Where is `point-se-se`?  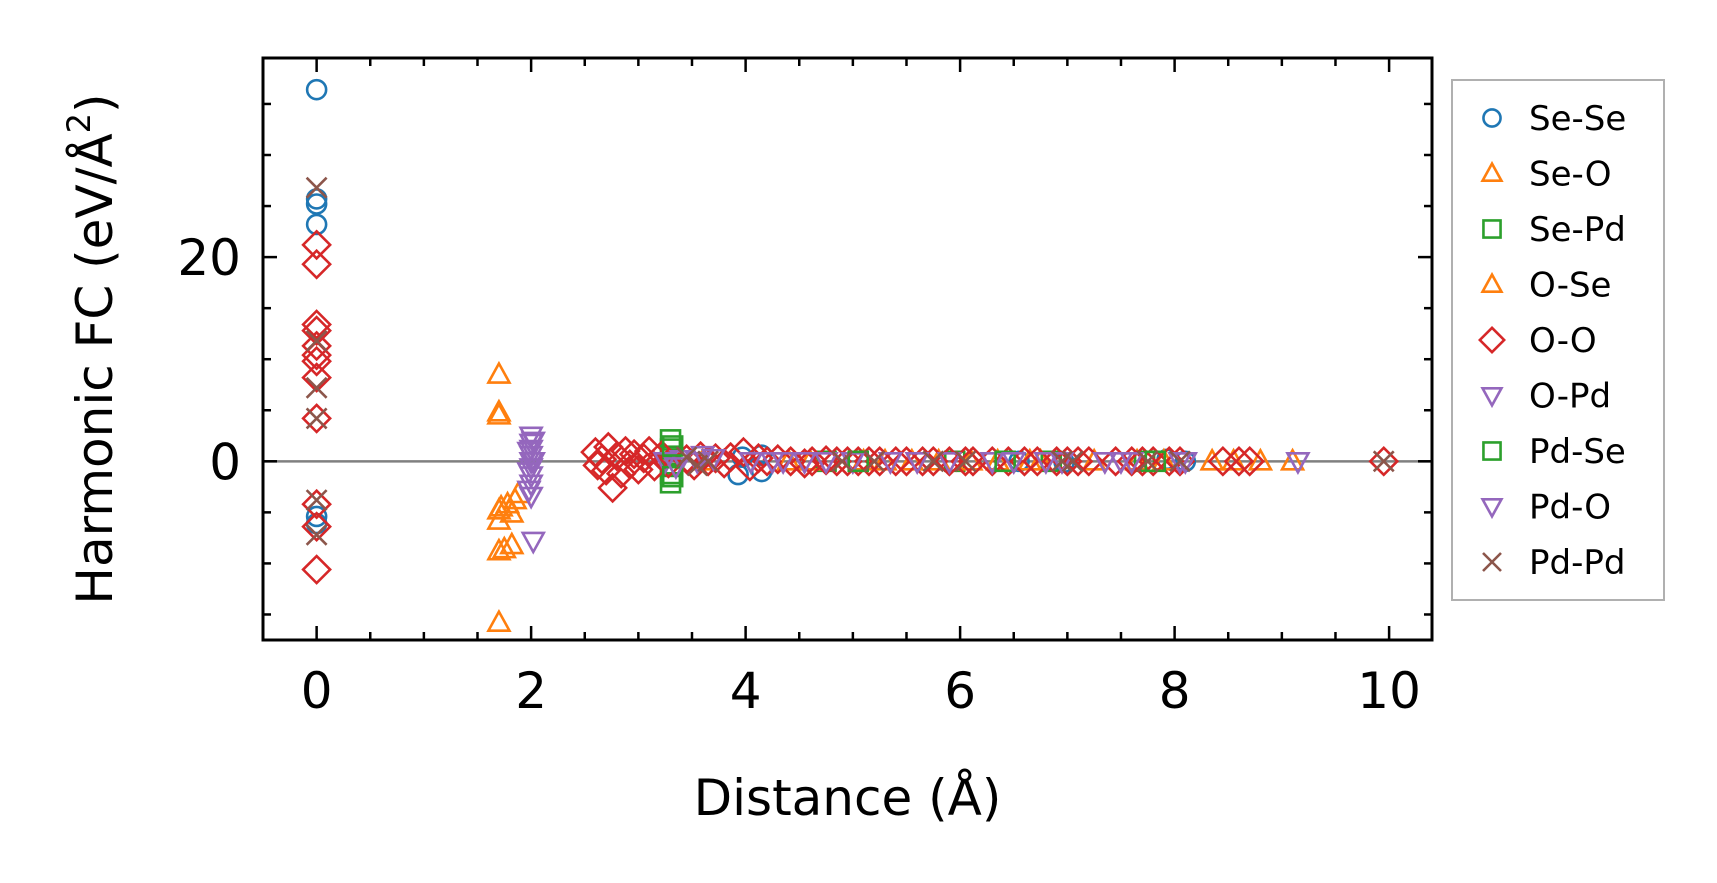
point-se-se is located at coordinates (316, 204).